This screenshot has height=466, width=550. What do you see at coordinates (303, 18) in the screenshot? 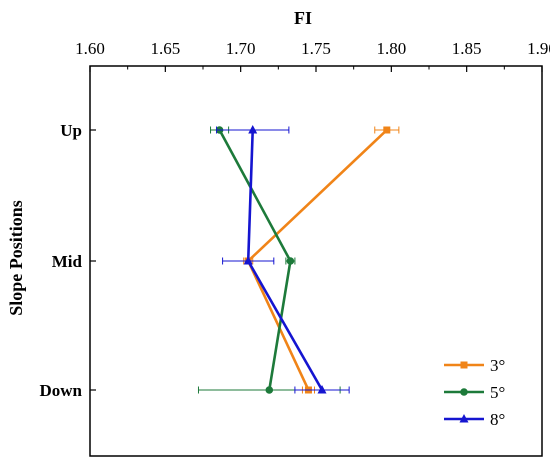
I see `x-axis-title: FI` at bounding box center [303, 18].